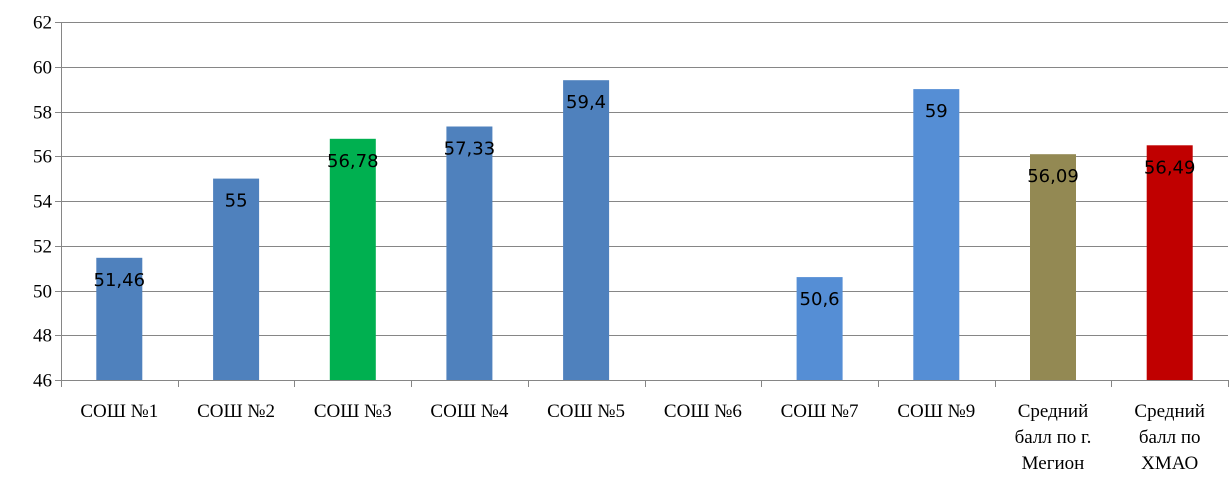  I want to click on x-tick-label: СОШ №4, so click(469, 411).